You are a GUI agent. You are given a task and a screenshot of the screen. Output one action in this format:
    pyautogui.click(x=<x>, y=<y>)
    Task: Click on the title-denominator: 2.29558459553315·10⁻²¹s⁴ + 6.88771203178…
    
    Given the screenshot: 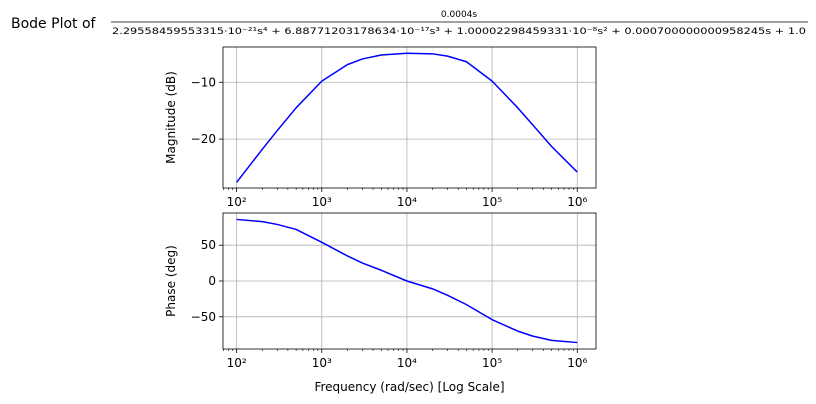 What is the action you would take?
    pyautogui.click(x=459, y=32)
    